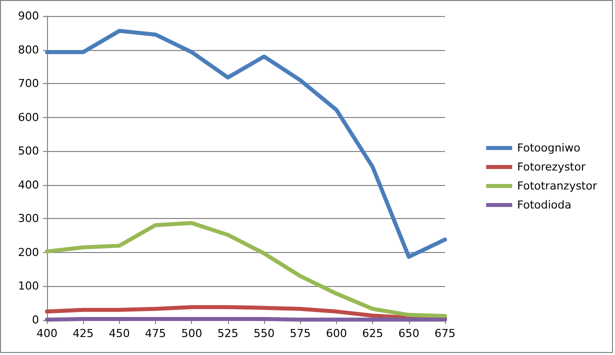  I want to click on x-tick-label: 625, so click(373, 333).